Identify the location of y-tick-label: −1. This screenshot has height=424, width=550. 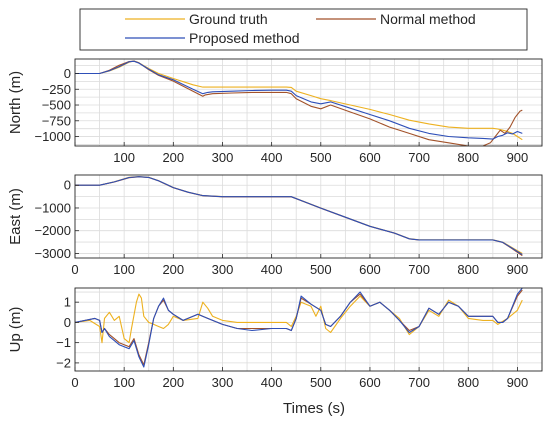
(63, 342).